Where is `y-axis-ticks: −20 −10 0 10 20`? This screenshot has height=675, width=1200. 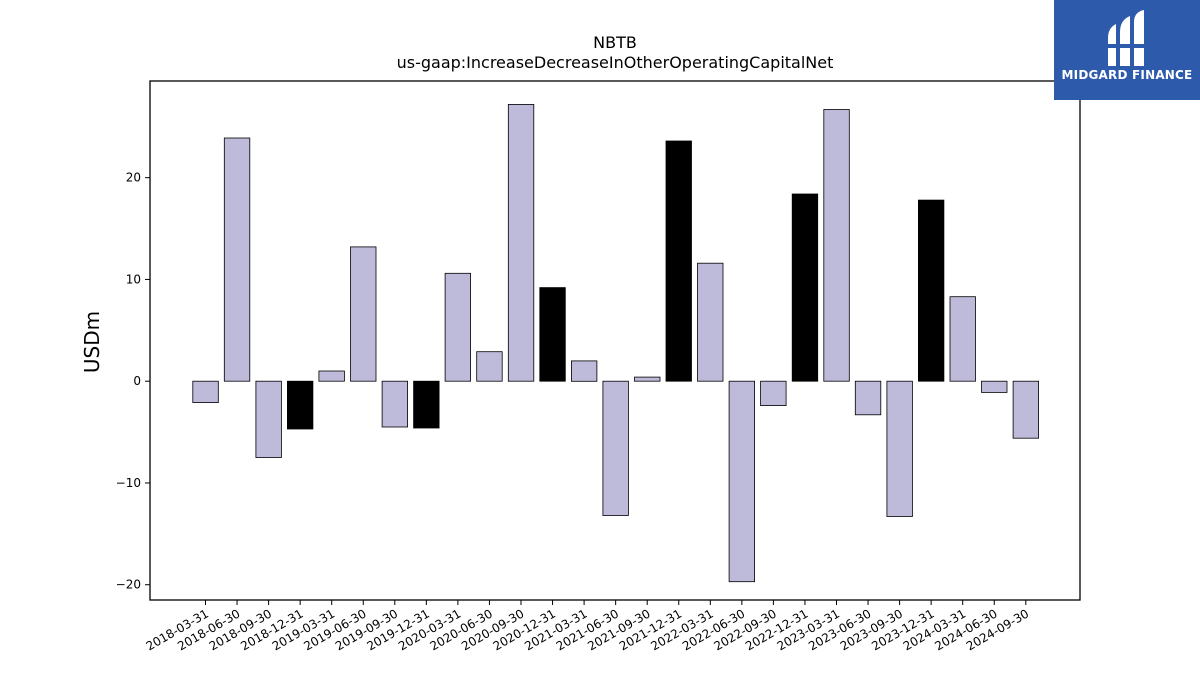
y-axis-ticks: −20 −10 0 10 20 is located at coordinates (133, 381).